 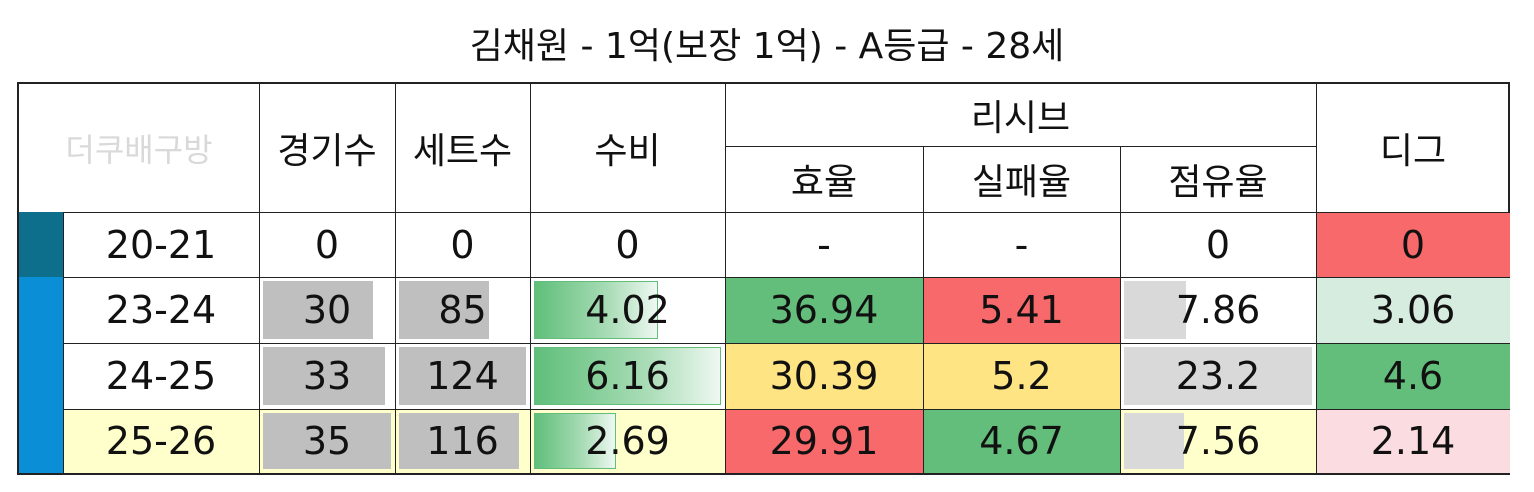 I want to click on games-cell: 33, so click(x=327, y=376).